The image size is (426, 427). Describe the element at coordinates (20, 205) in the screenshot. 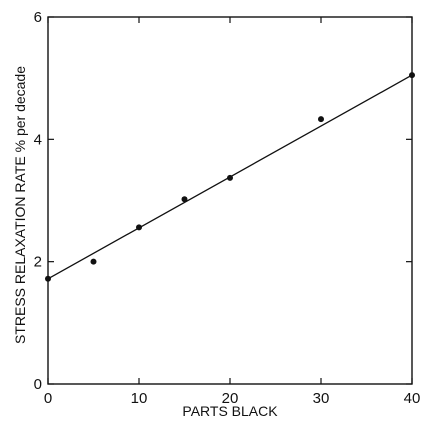

I see `y-axis-title: STRESS RELAXATION RATE % per decade` at that location.